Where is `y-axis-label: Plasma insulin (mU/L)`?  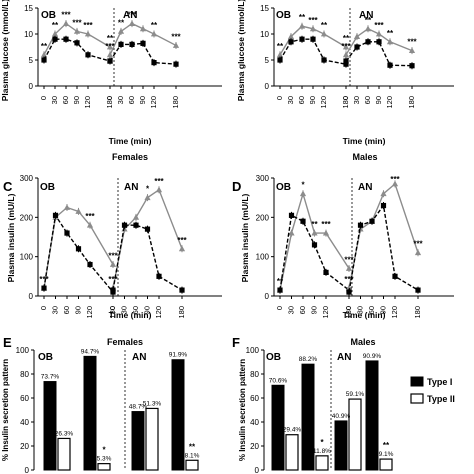 y-axis-label: Plasma insulin (mU/L) is located at coordinates (11, 237).